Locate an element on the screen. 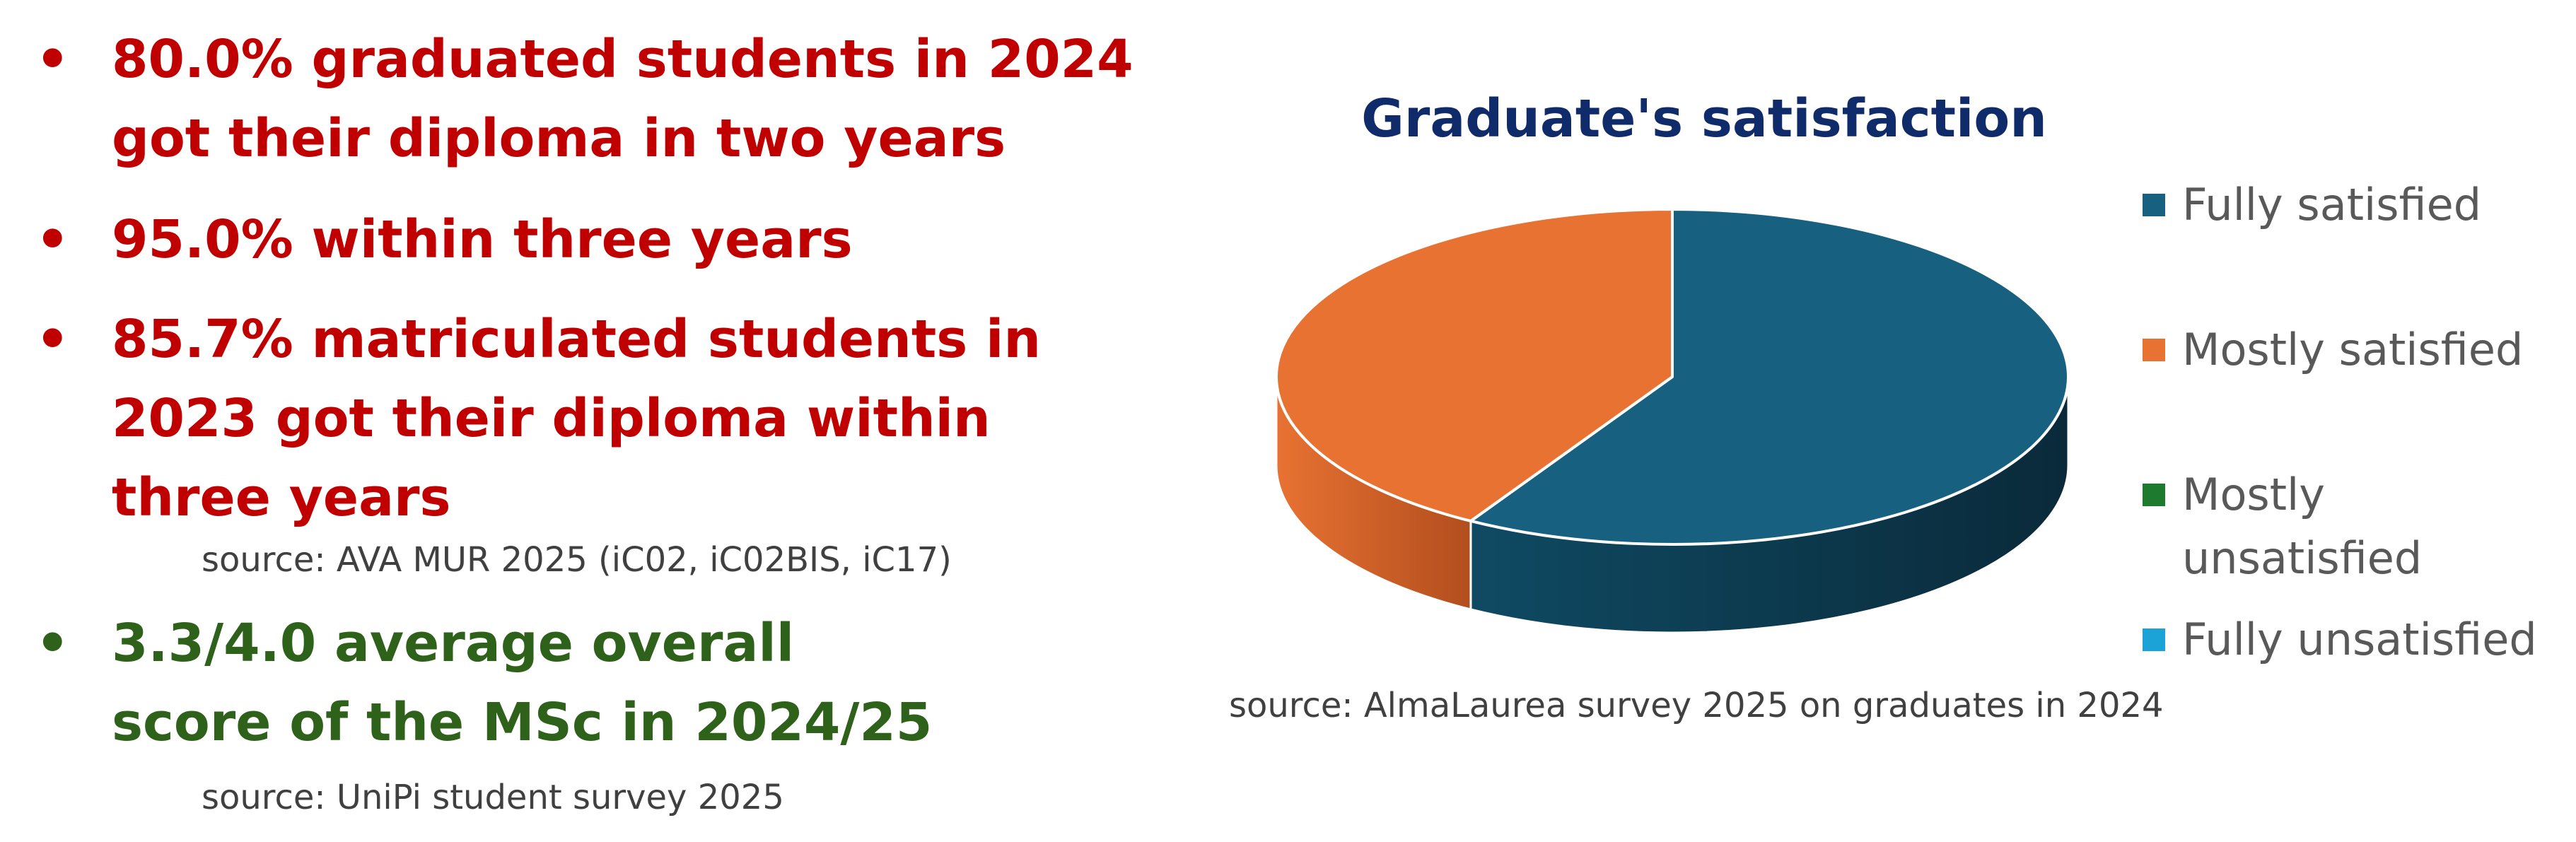 The image size is (2576, 842). legend-label: Fully satisfied is located at coordinates (2332, 204).